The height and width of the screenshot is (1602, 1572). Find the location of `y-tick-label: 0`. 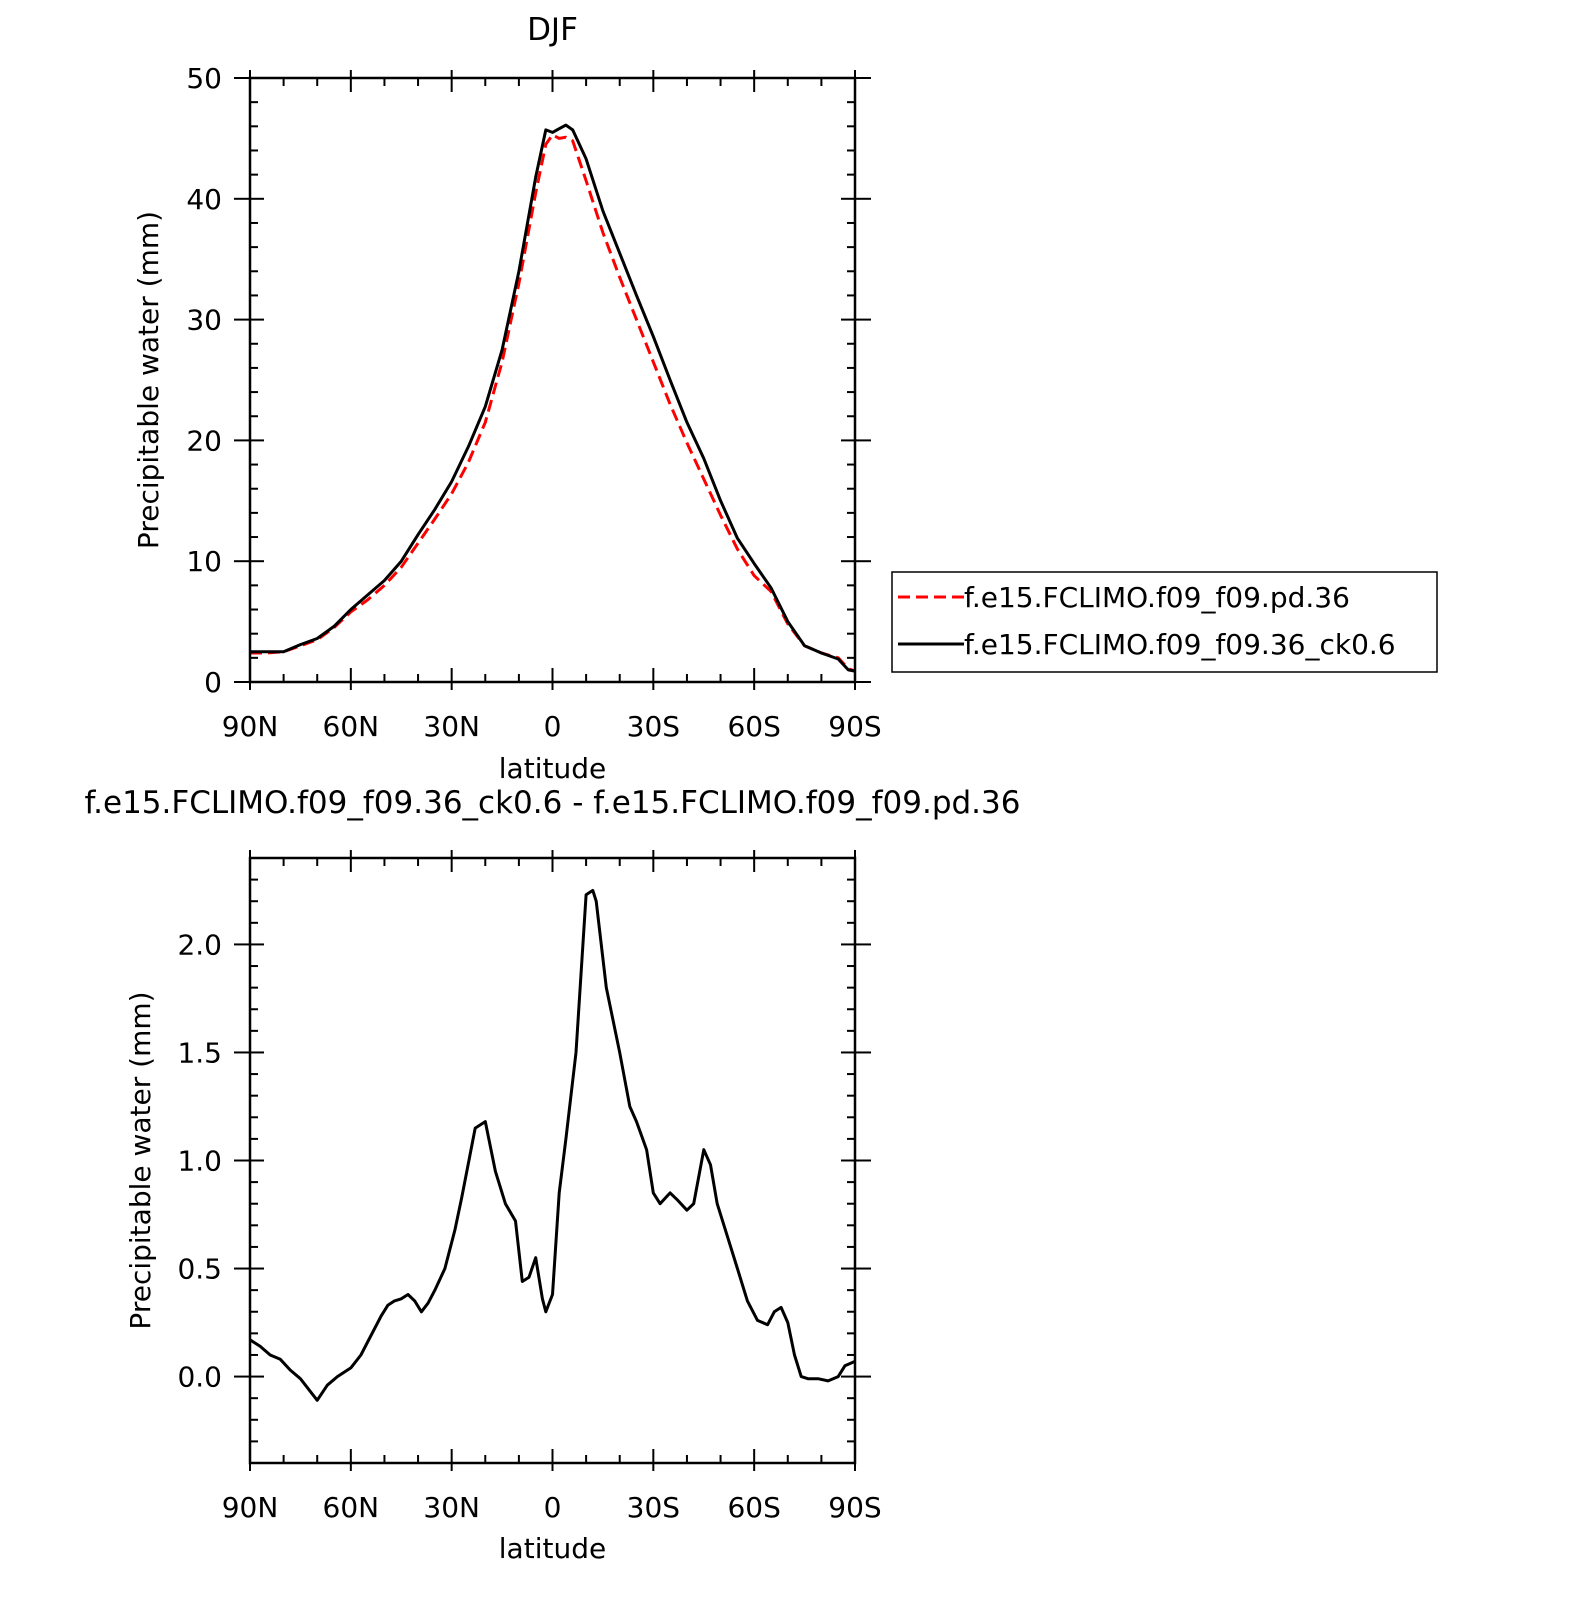

y-tick-label: 0 is located at coordinates (213, 682).